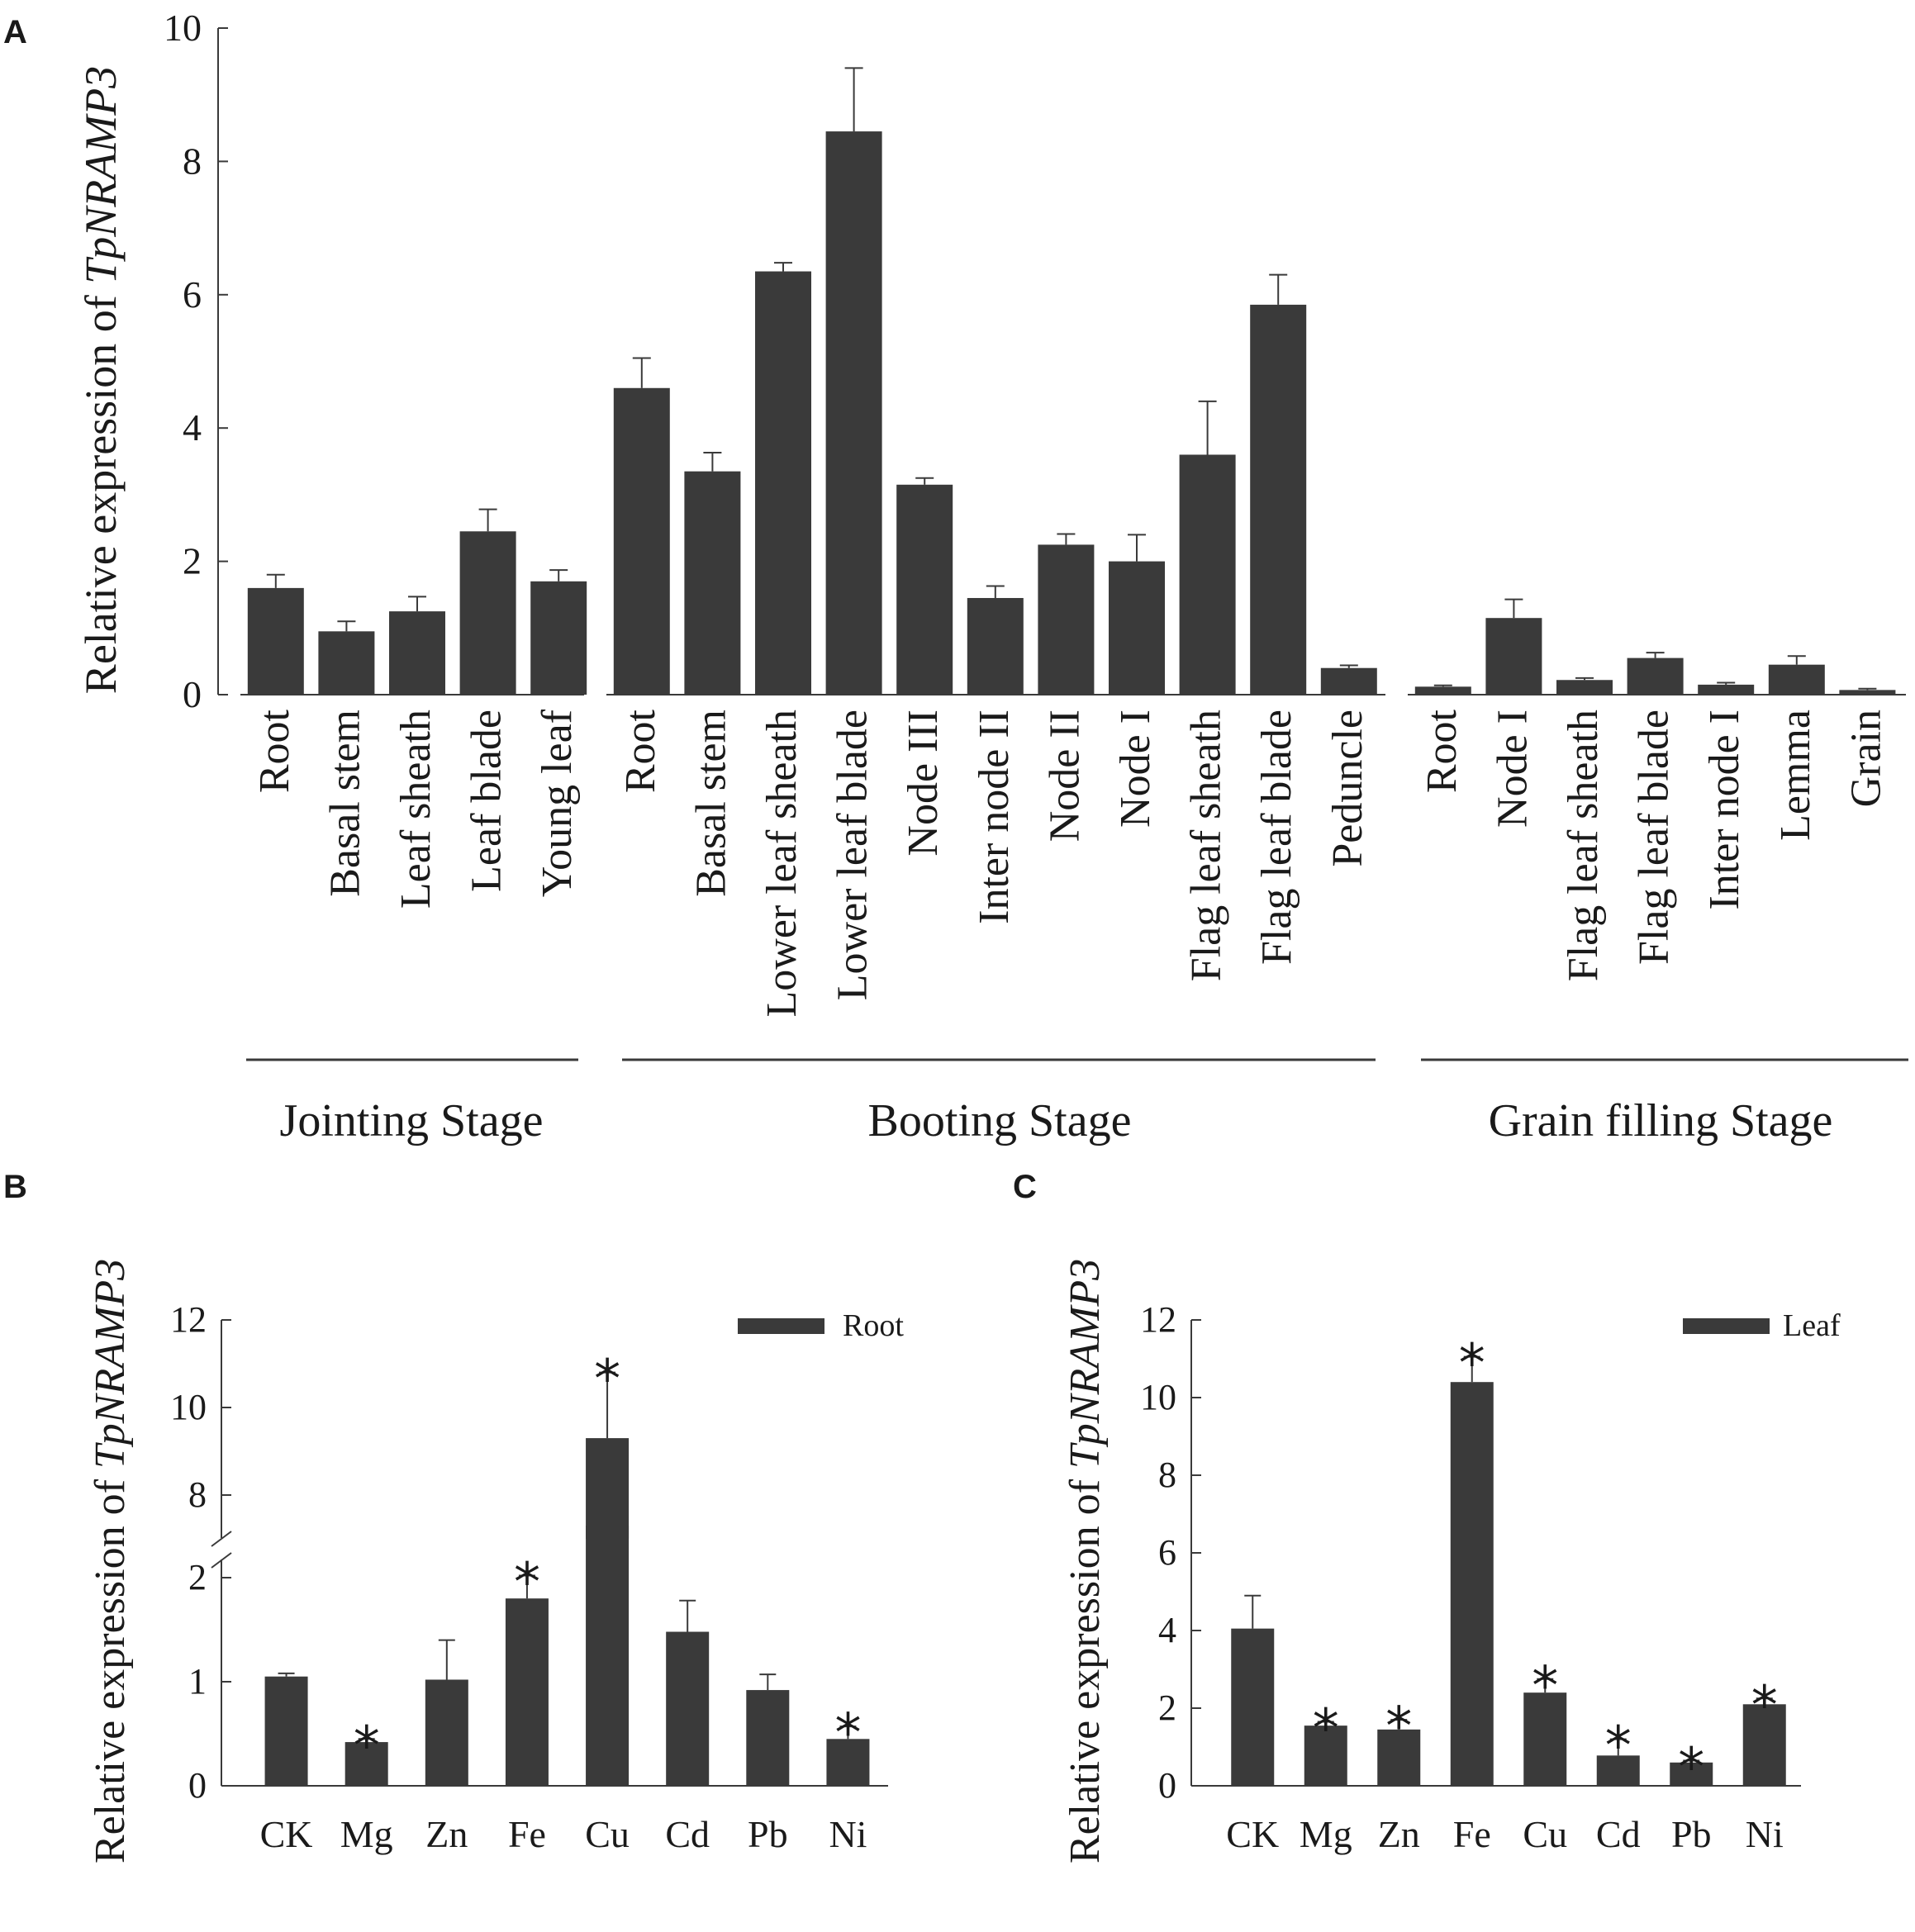 This screenshot has width=1915, height=1932. I want to click on panel-c-y-tick-label: 4, so click(1167, 1630).